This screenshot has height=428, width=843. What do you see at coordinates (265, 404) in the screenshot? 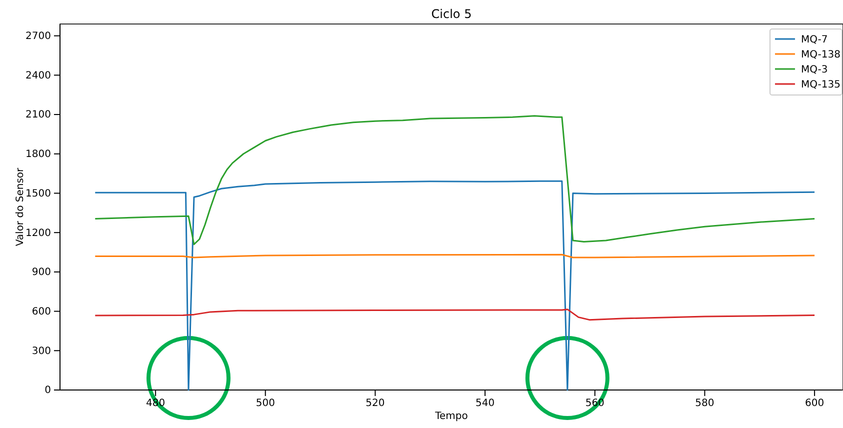
I see `x-tick-label: 500` at bounding box center [265, 404].